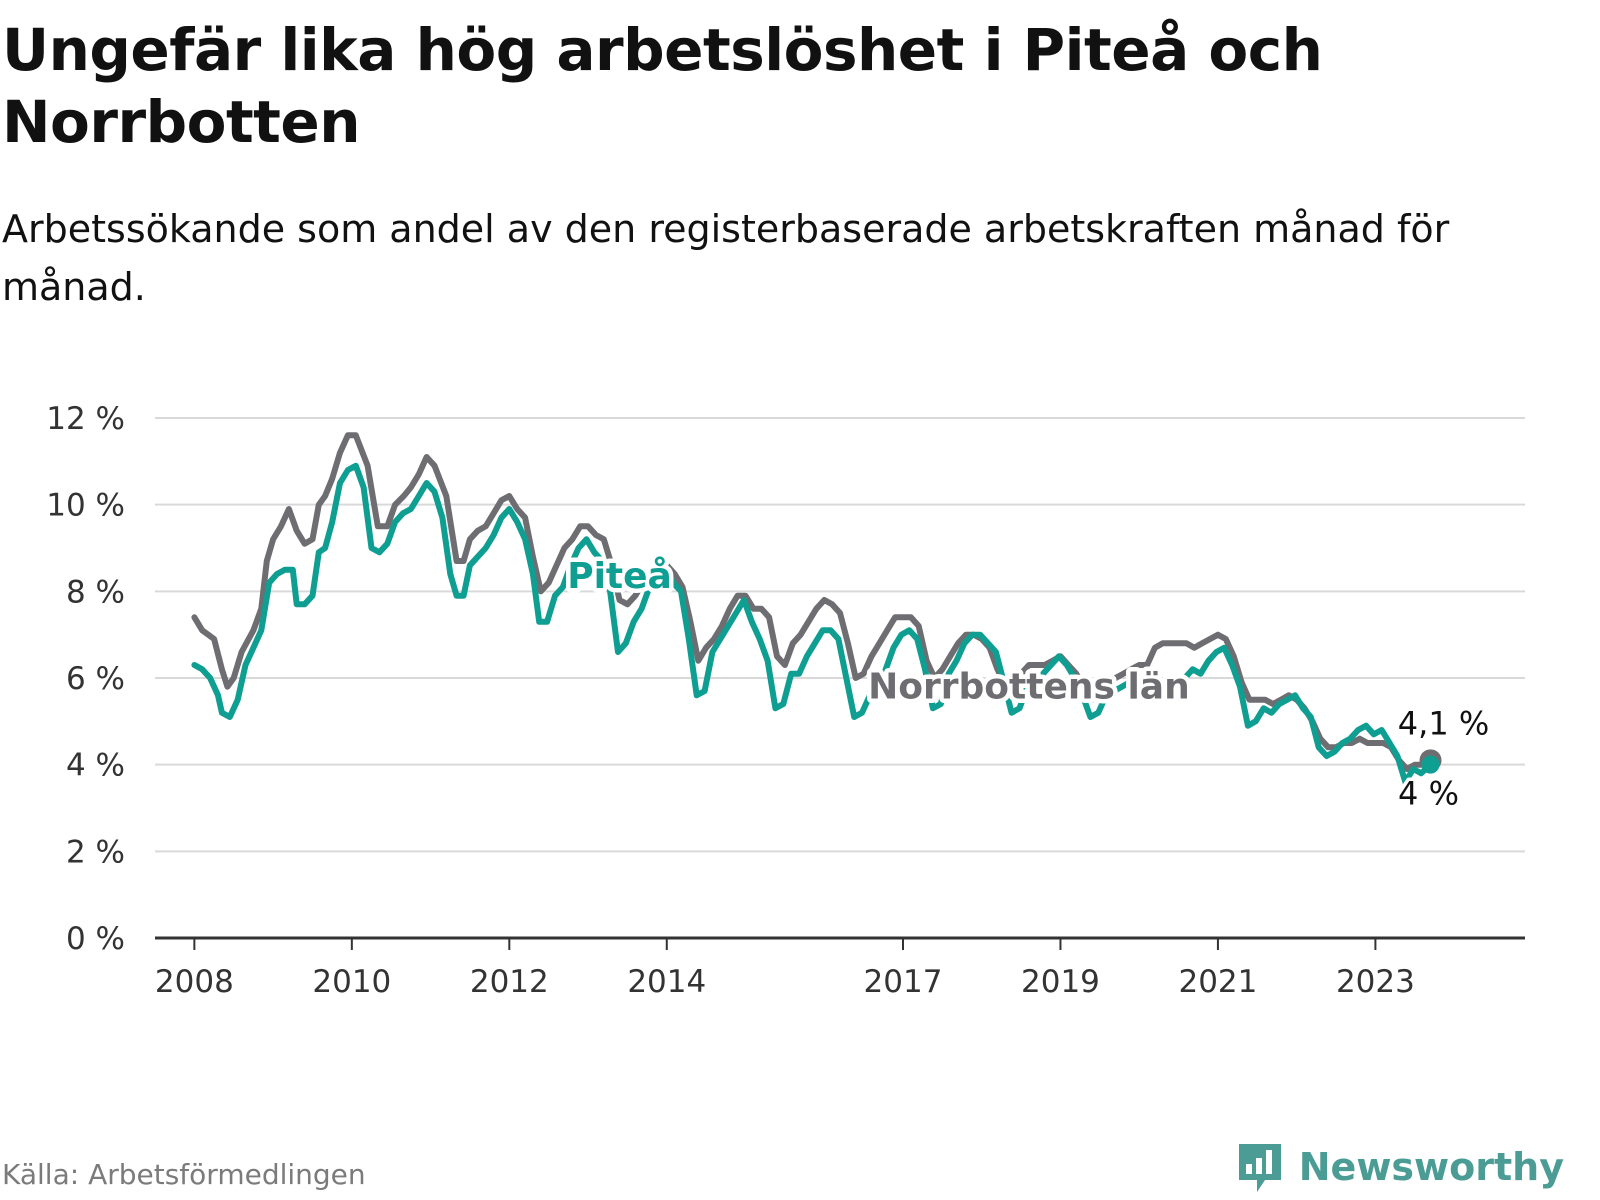  Describe the element at coordinates (1375, 982) in the screenshot. I see `x-tick-label: 2023` at that location.